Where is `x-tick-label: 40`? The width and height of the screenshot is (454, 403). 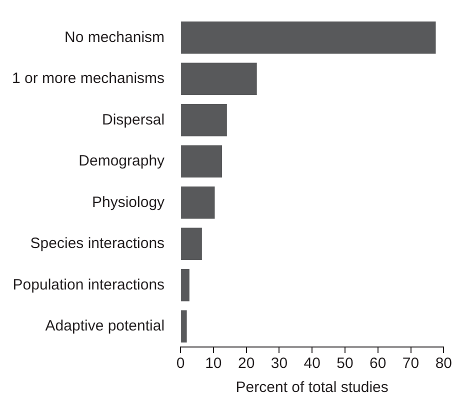 x-tick-label: 40 is located at coordinates (312, 363).